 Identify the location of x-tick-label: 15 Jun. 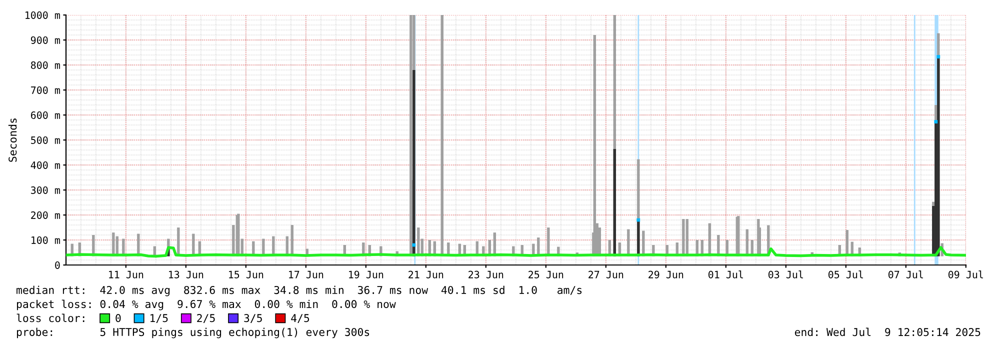
(246, 274).